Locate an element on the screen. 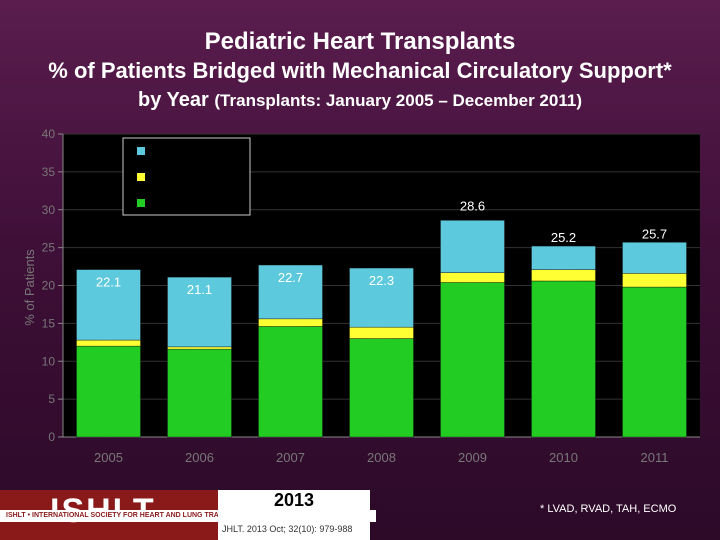  citation-box is located at coordinates (294, 515).